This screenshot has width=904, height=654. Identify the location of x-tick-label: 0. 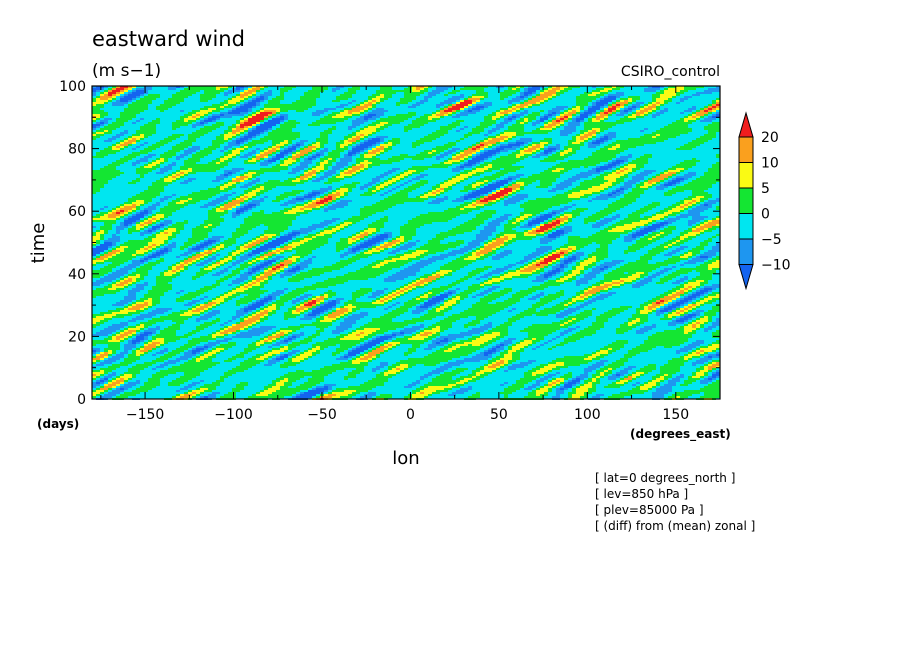
(410, 415).